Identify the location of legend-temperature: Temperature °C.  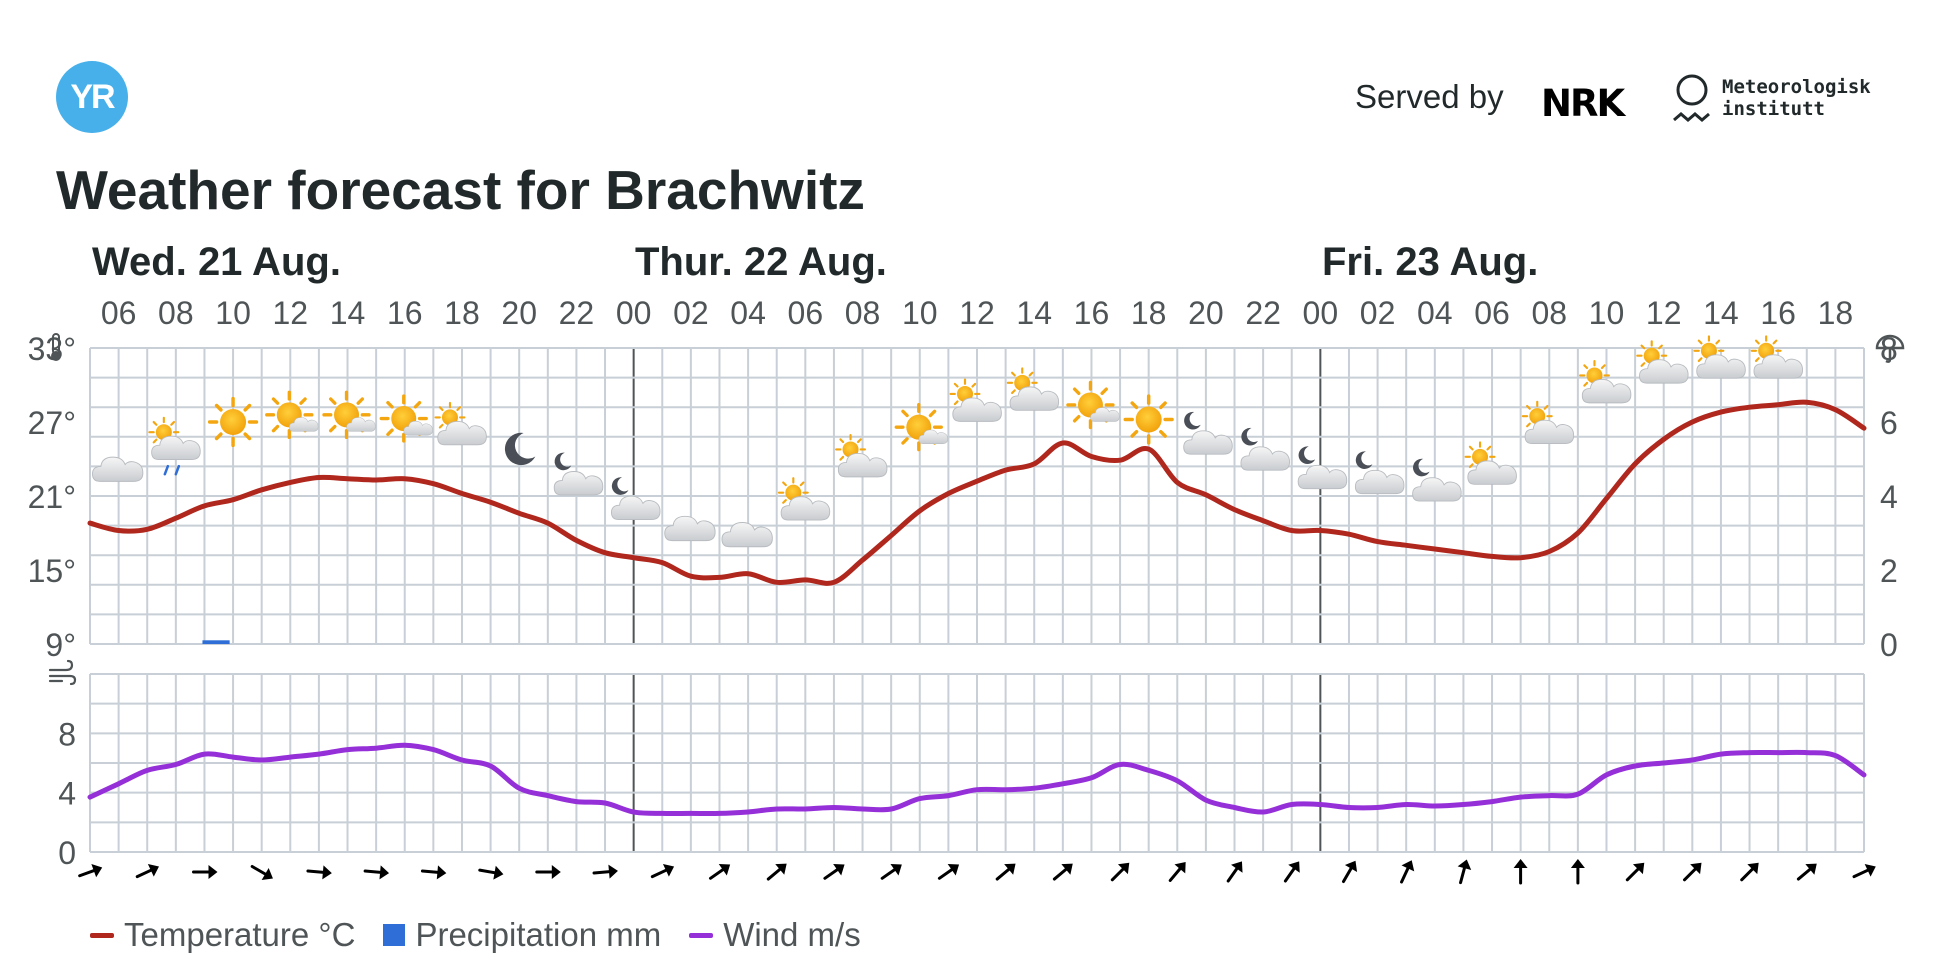
(222, 935).